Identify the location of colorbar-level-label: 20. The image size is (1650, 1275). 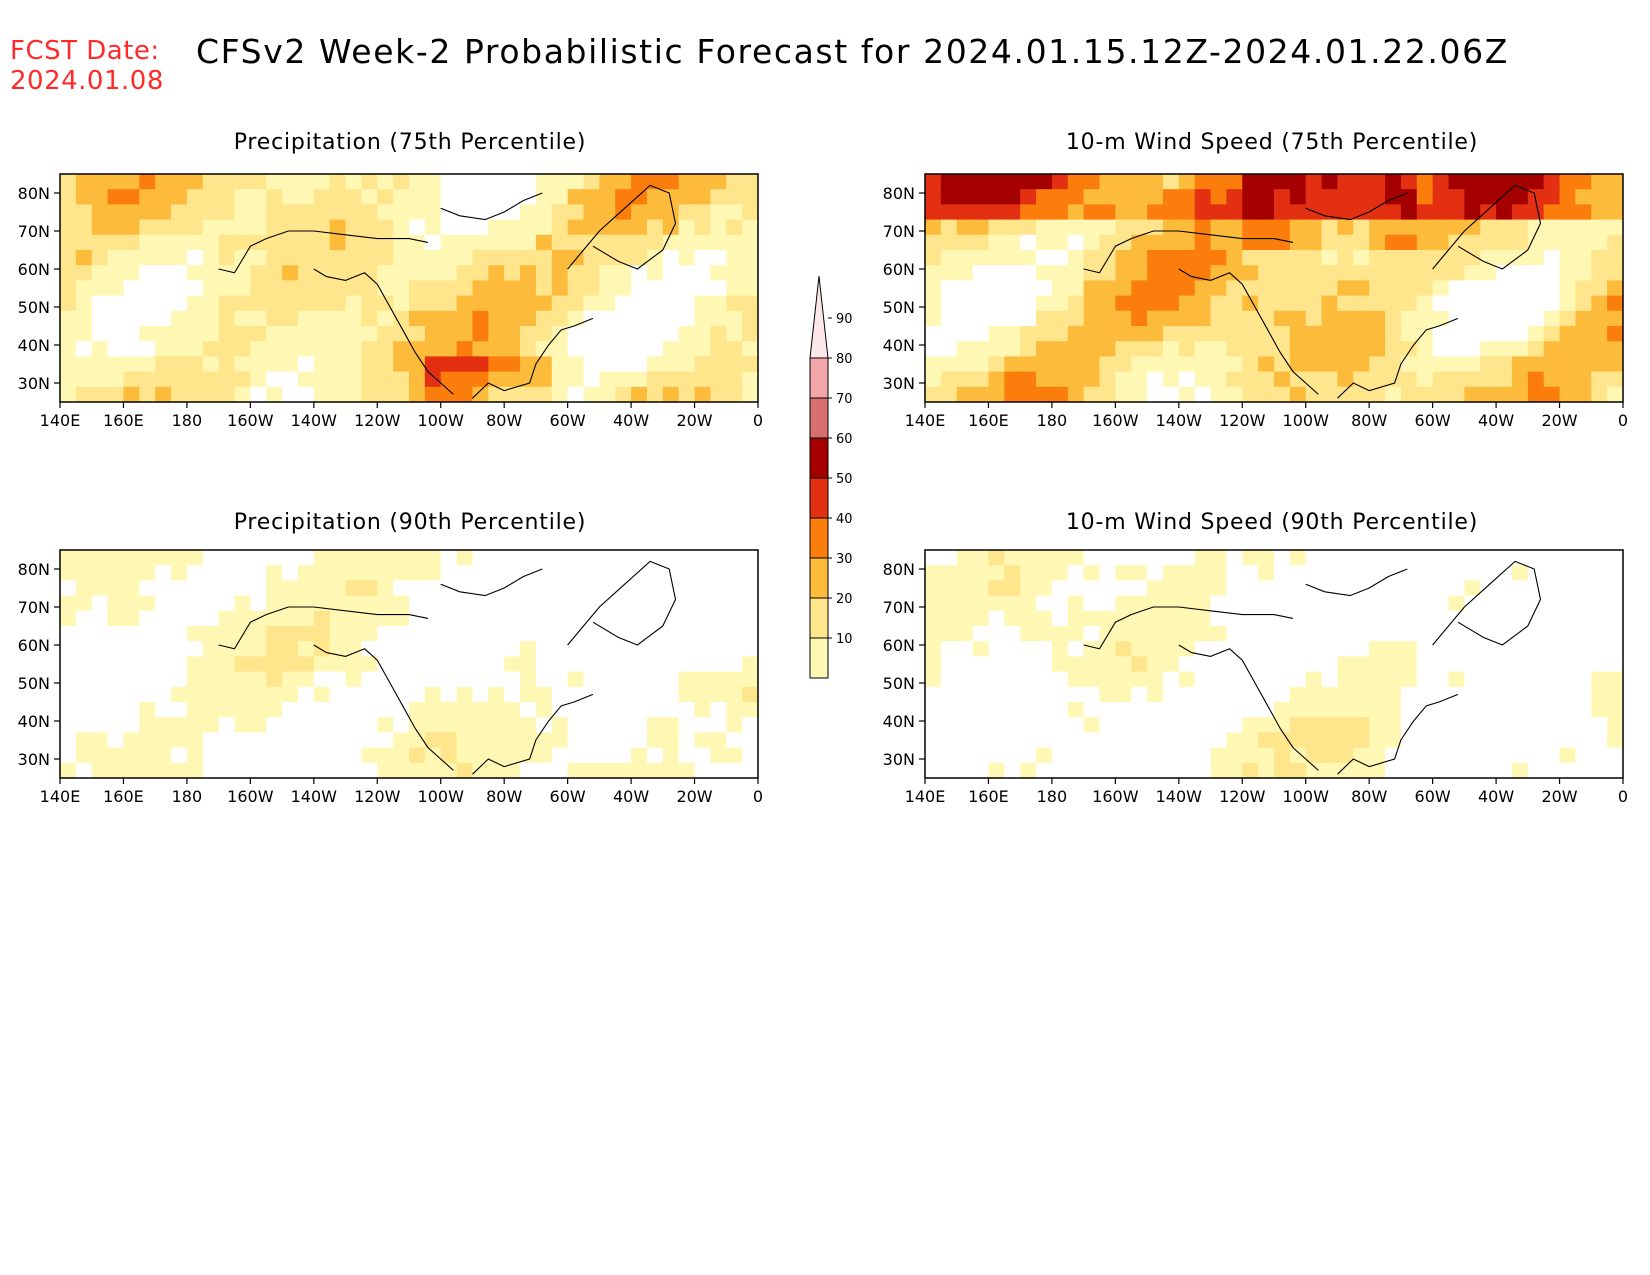
(844, 599).